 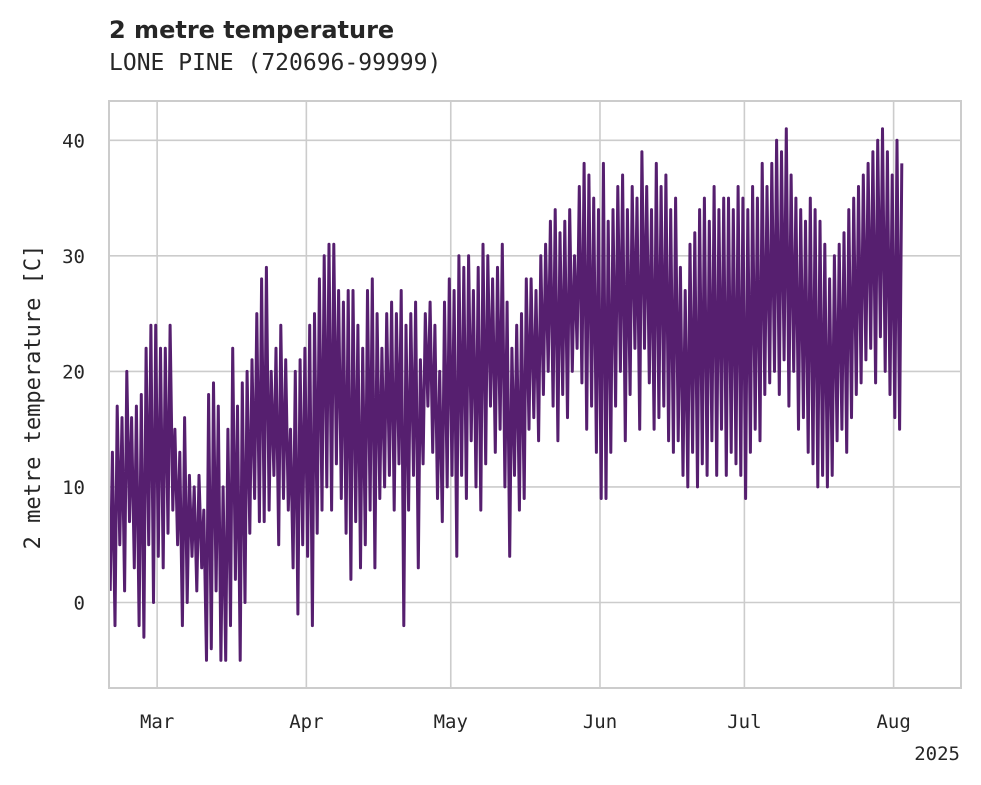 What do you see at coordinates (33, 397) in the screenshot?
I see `y-axis-label: 2 metre temperature [C]` at bounding box center [33, 397].